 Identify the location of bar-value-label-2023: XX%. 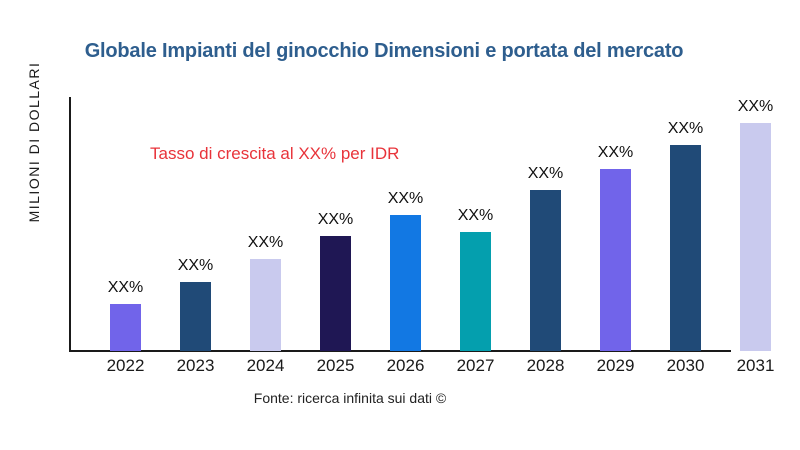
(195, 265).